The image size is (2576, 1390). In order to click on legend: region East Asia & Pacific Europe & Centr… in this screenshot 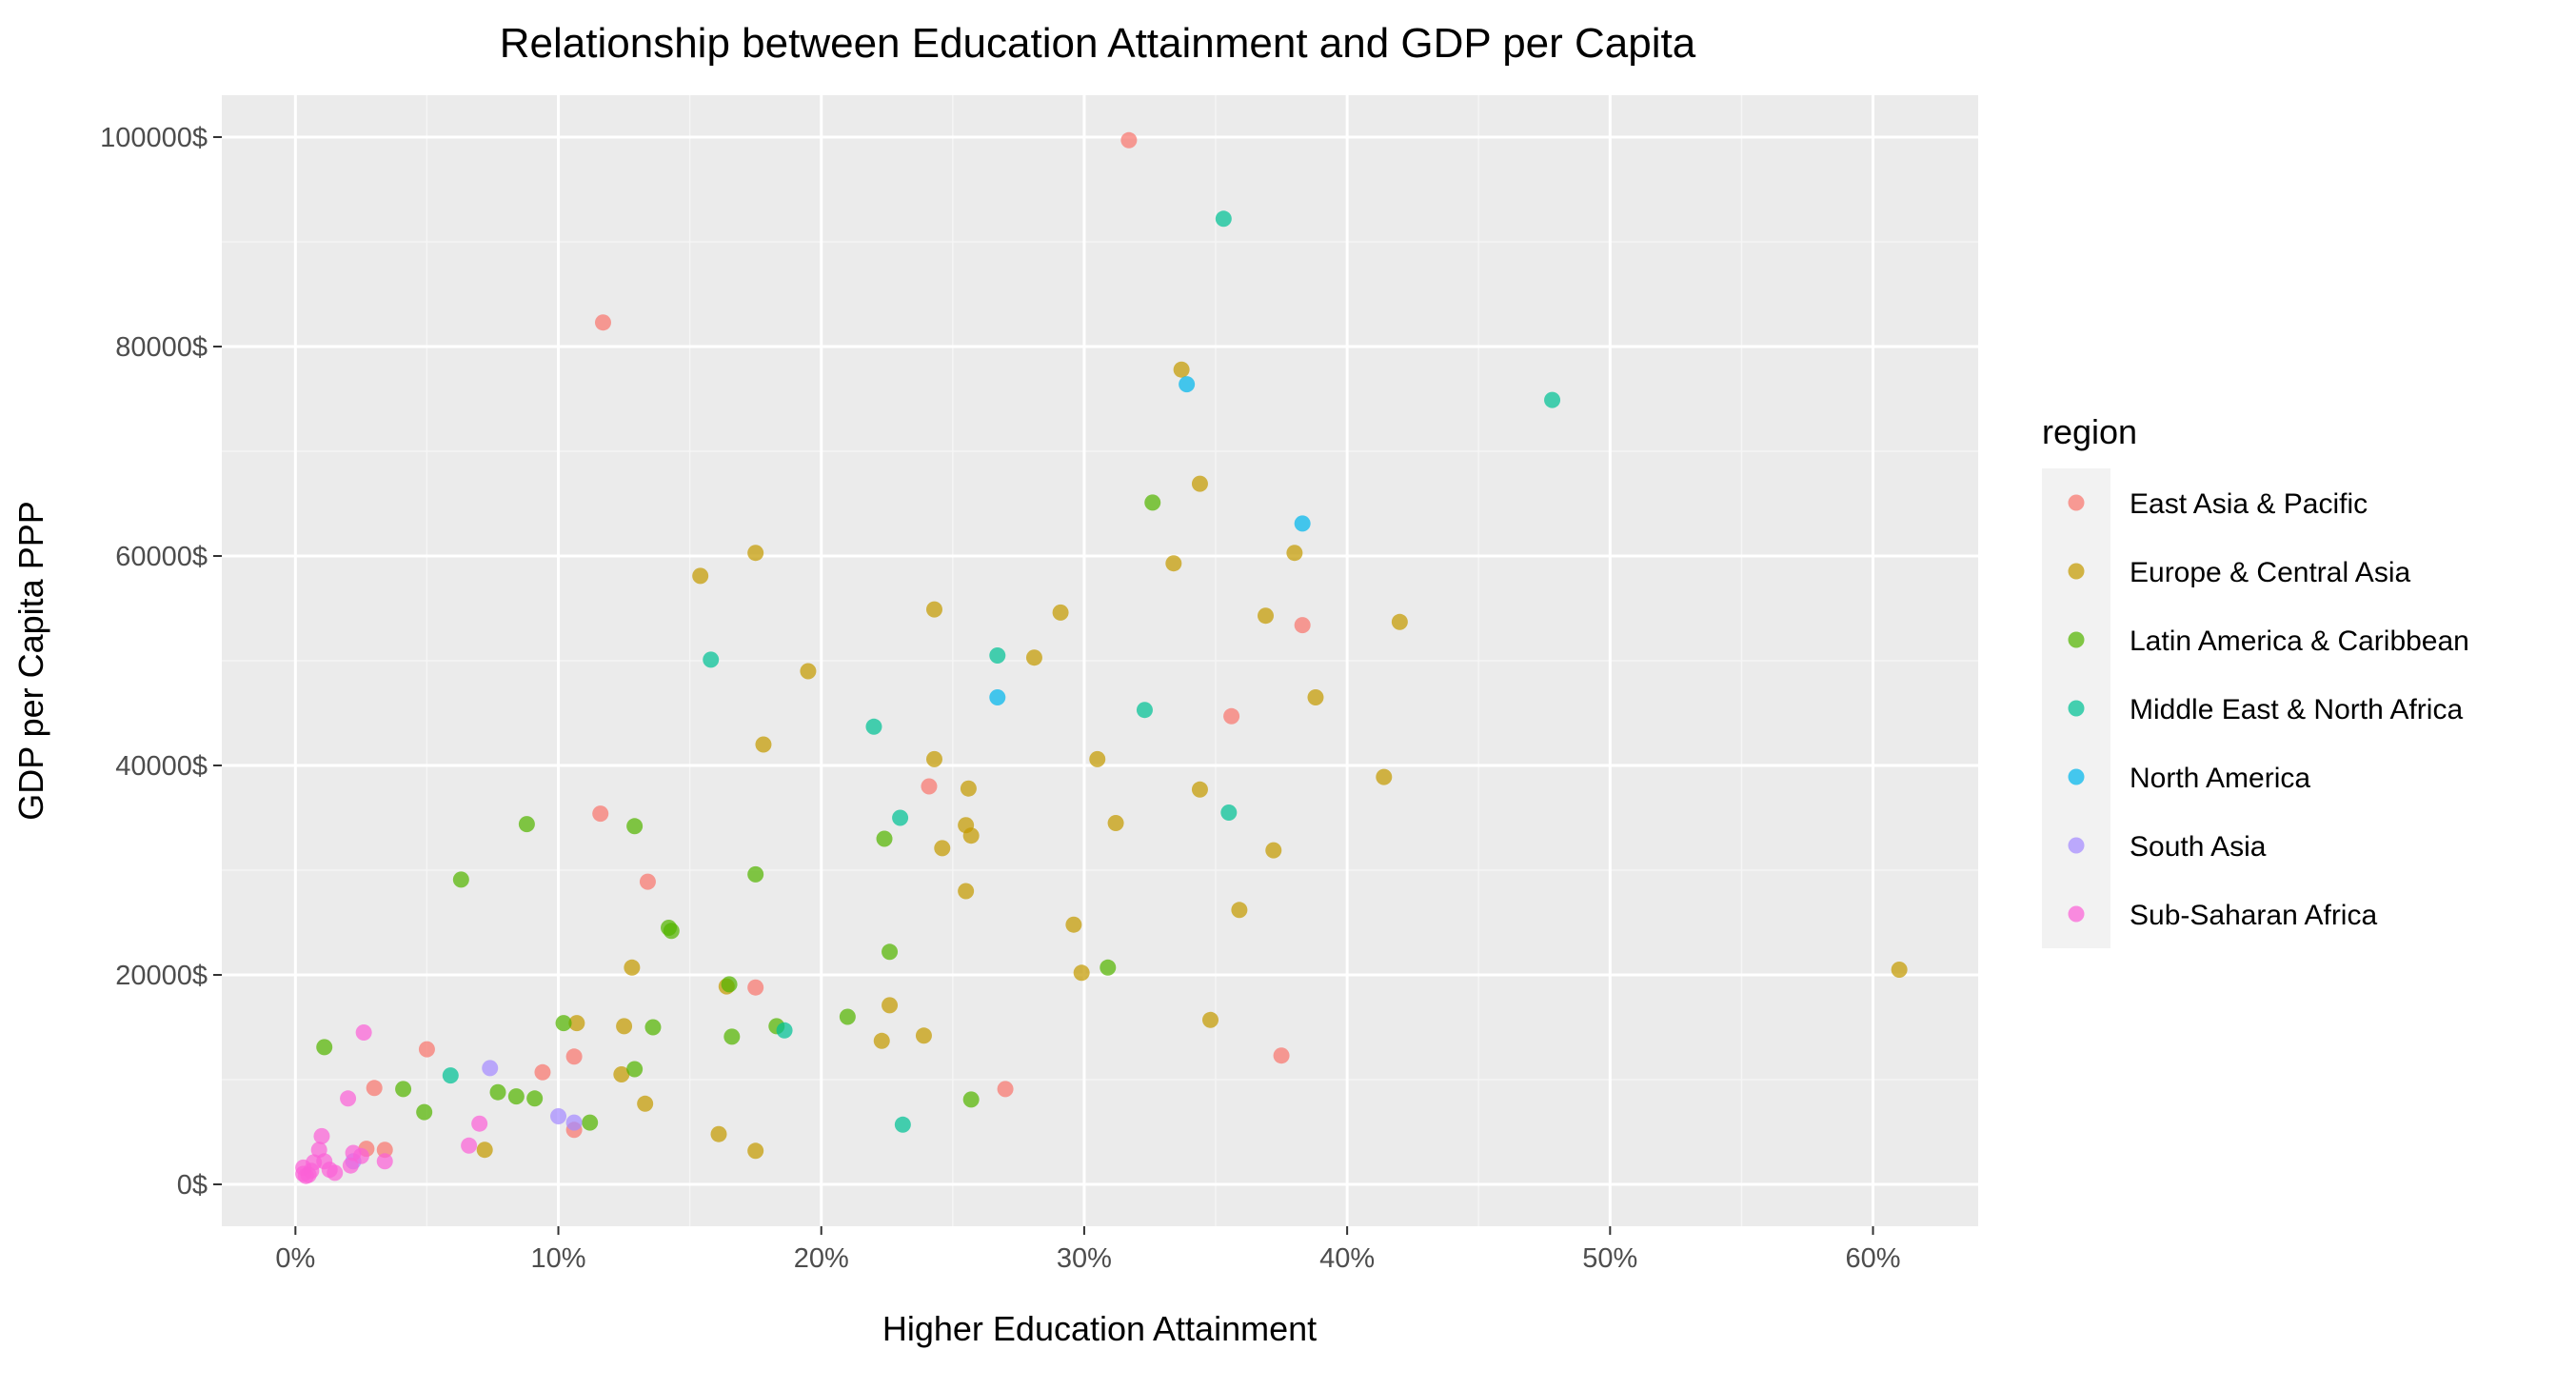, I will do `click(2255, 680)`.